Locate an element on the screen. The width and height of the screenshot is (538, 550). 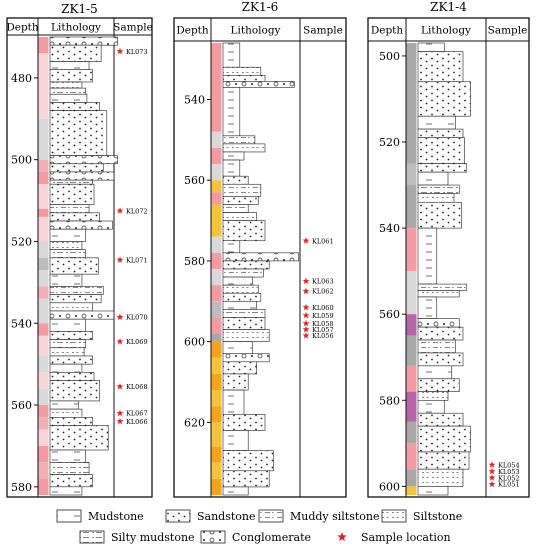
sample-label: KL073 is located at coordinates (137, 52).